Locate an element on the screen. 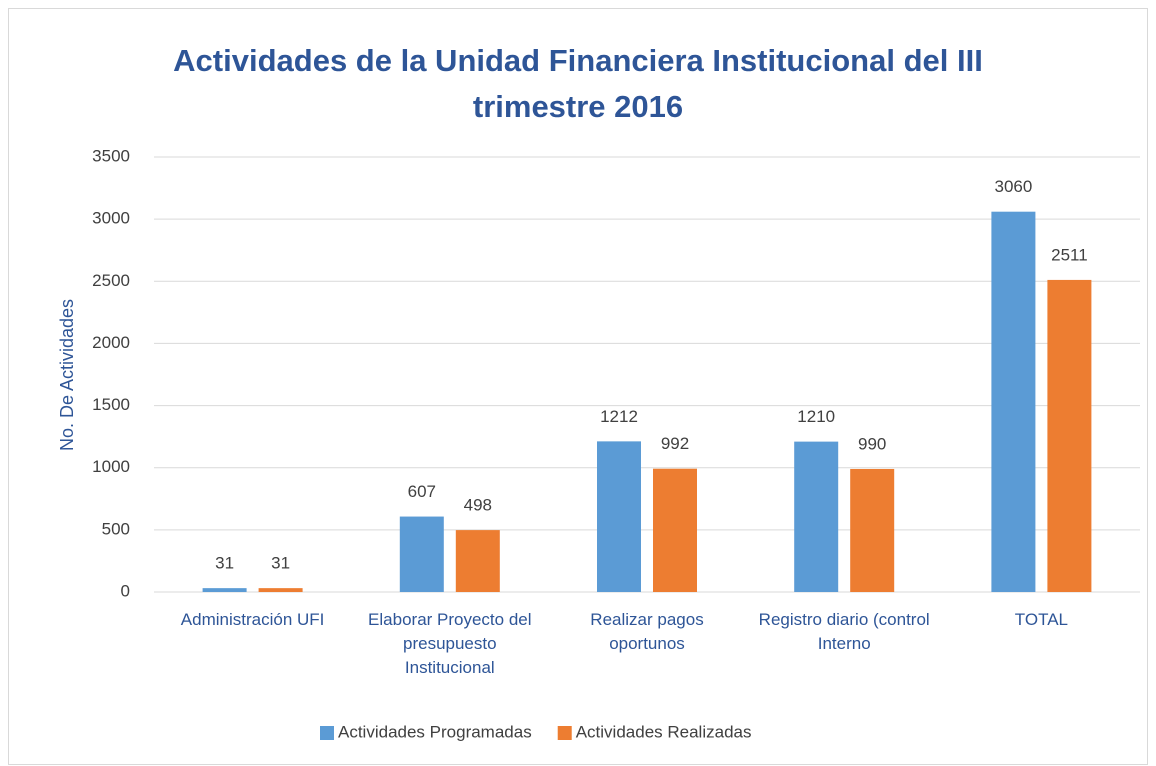  legend-label: Actividades Realizadas is located at coordinates (664, 731).